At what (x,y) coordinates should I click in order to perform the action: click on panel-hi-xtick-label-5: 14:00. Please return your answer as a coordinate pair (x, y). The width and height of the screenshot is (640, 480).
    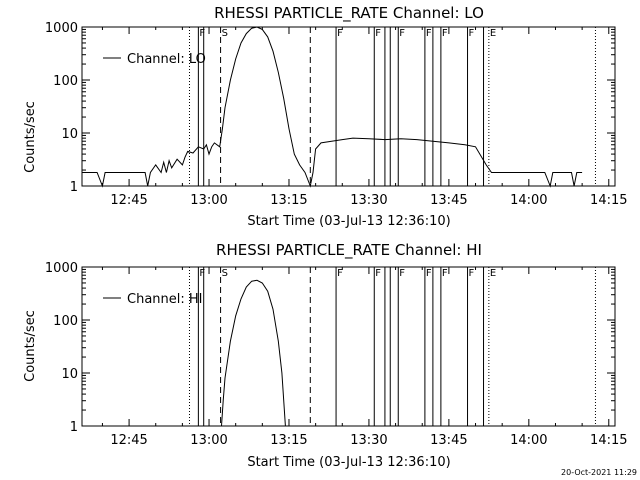
    Looking at the image, I should click on (528, 440).